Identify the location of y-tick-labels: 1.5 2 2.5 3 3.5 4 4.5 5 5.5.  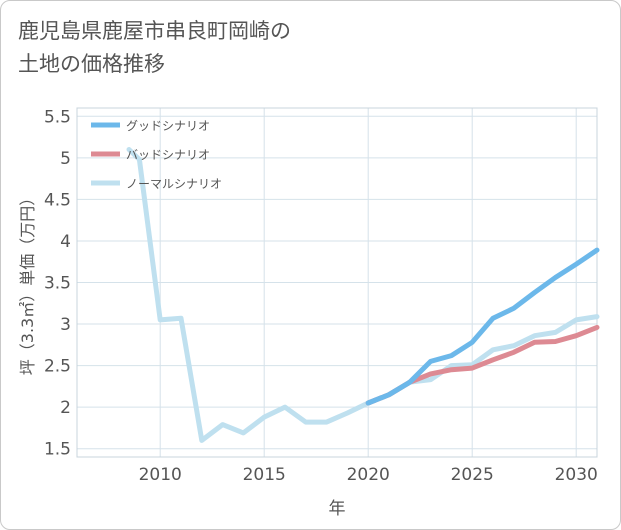
(57, 283).